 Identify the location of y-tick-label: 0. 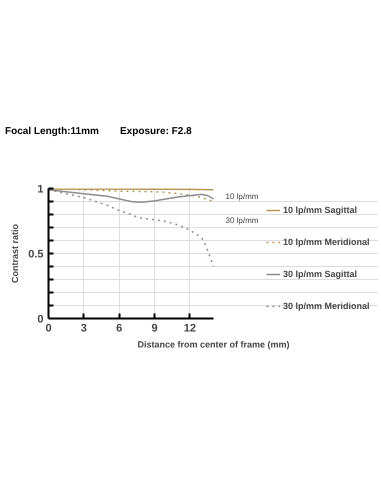
(40, 320).